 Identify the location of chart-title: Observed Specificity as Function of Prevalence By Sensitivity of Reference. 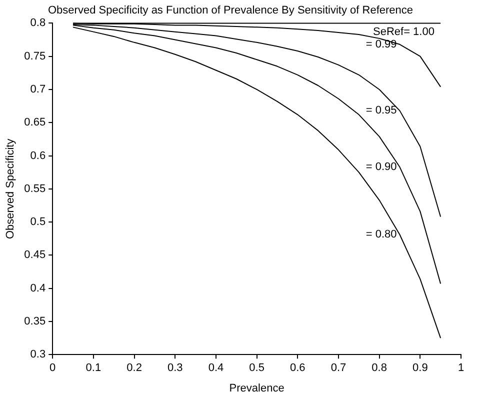
(231, 10).